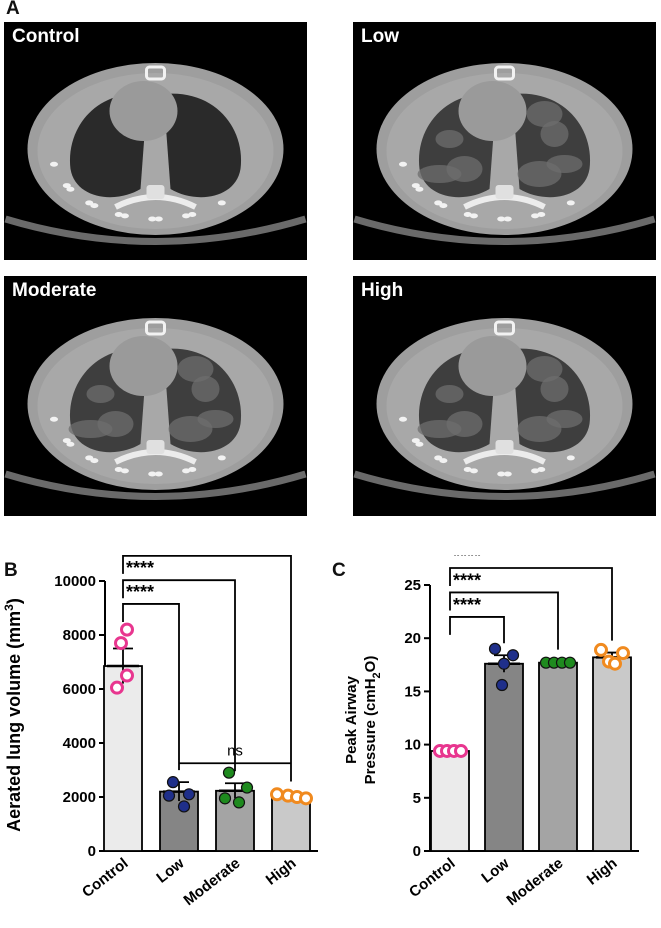 This screenshot has height=928, width=661. I want to click on x-tick-label-high: High, so click(281, 872).